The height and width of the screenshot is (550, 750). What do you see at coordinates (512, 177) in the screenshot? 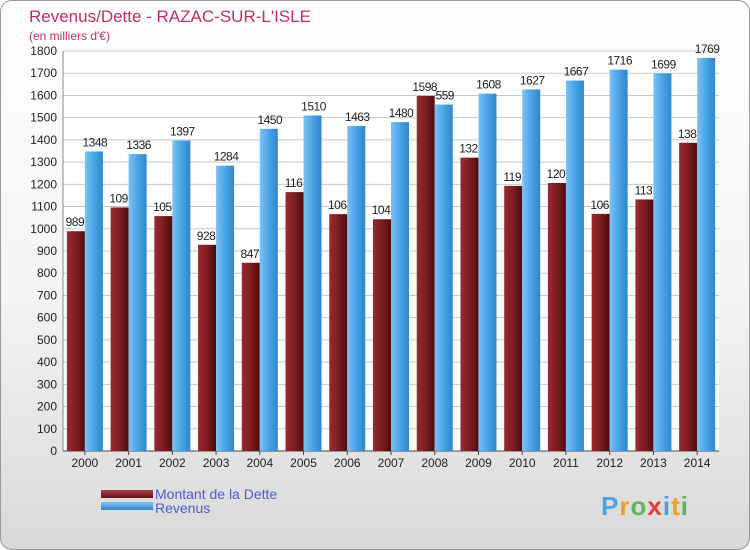
I see `data-label-debt: 119` at bounding box center [512, 177].